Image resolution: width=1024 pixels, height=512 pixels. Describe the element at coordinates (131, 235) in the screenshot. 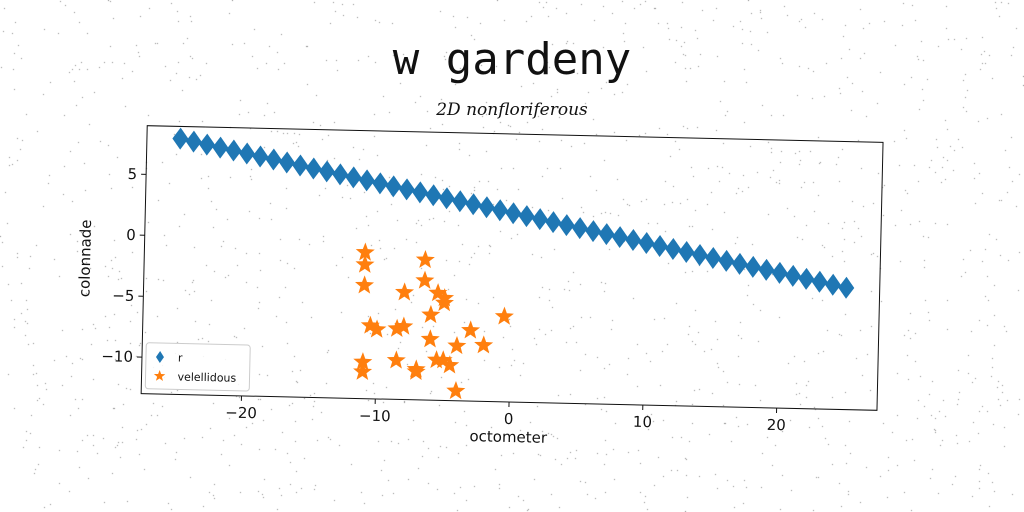

I see `y-tick-label: 0` at that location.